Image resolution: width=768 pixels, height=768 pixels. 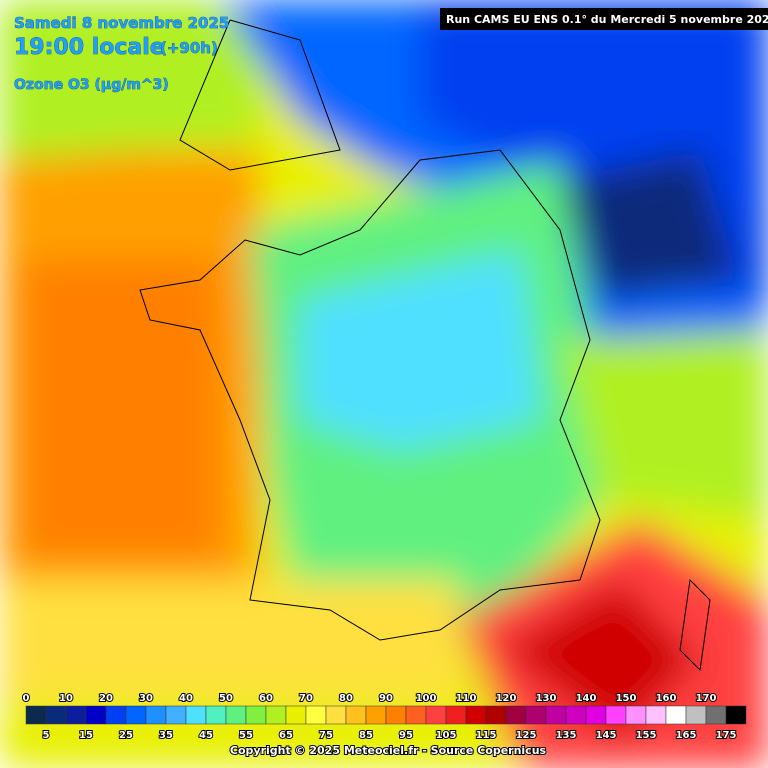 What do you see at coordinates (206, 735) in the screenshot?
I see `legend-label: 45` at bounding box center [206, 735].